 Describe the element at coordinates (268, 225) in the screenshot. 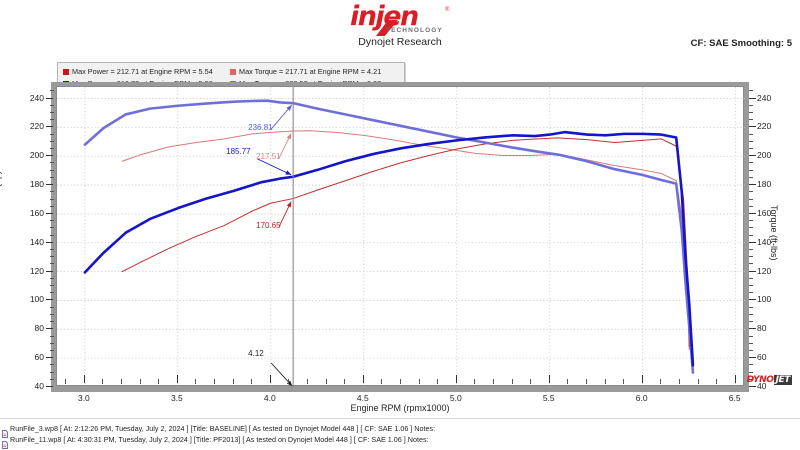

I see `annotation-power-red: 170.65` at that location.